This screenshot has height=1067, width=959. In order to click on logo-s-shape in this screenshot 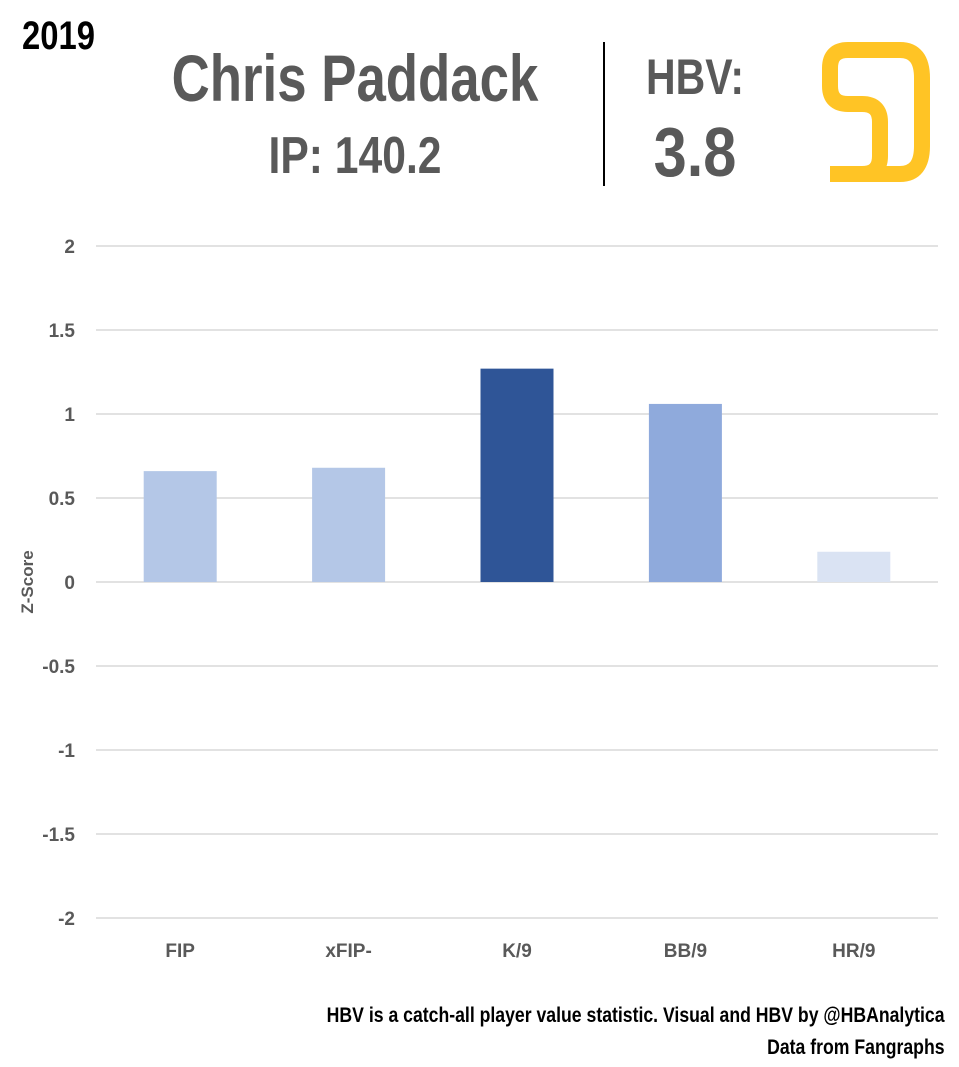, I will do `click(855, 112)`.